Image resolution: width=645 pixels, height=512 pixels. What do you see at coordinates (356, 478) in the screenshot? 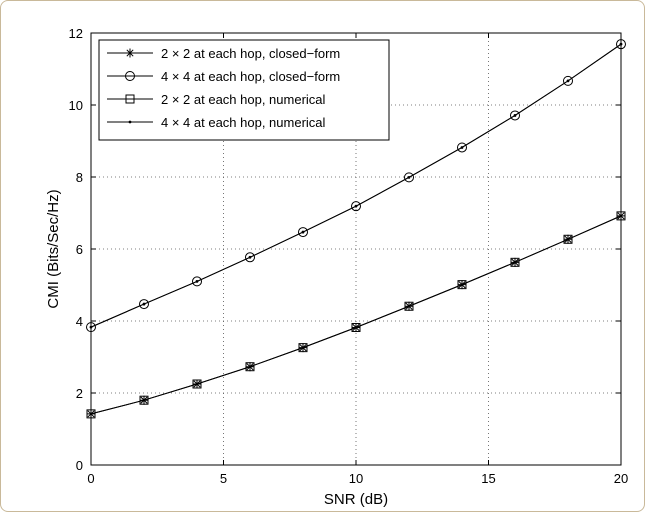
I see `x-tick-label: 10` at bounding box center [356, 478].